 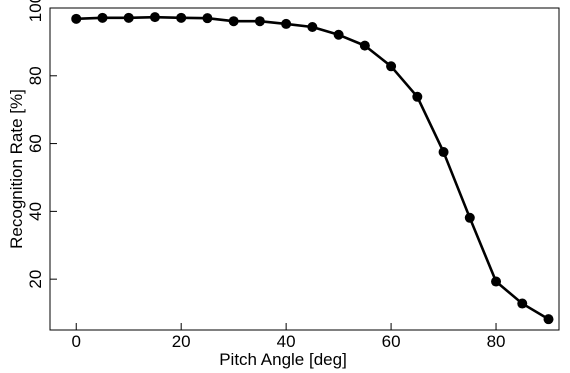 What do you see at coordinates (35, 75) in the screenshot?
I see `y-tick-label: 80` at bounding box center [35, 75].